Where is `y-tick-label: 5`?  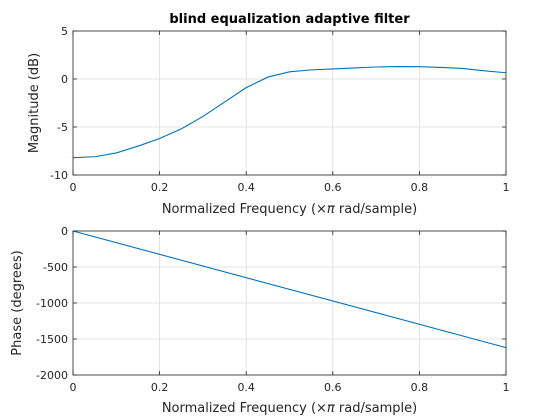
y-tick-label: 5 is located at coordinates (64, 31).